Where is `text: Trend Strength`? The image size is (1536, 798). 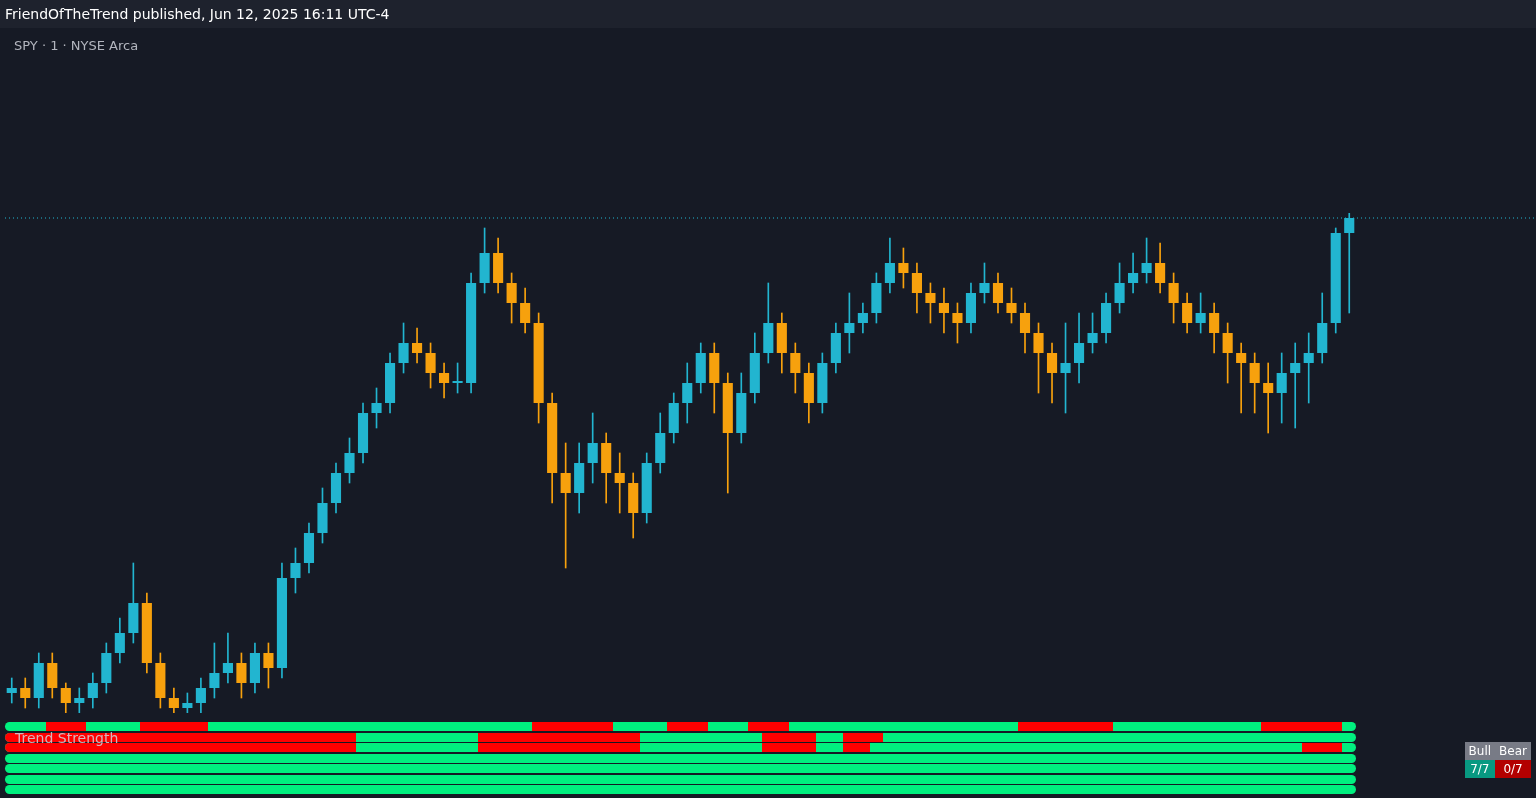
text: Trend Strength is located at coordinates (67, 738).